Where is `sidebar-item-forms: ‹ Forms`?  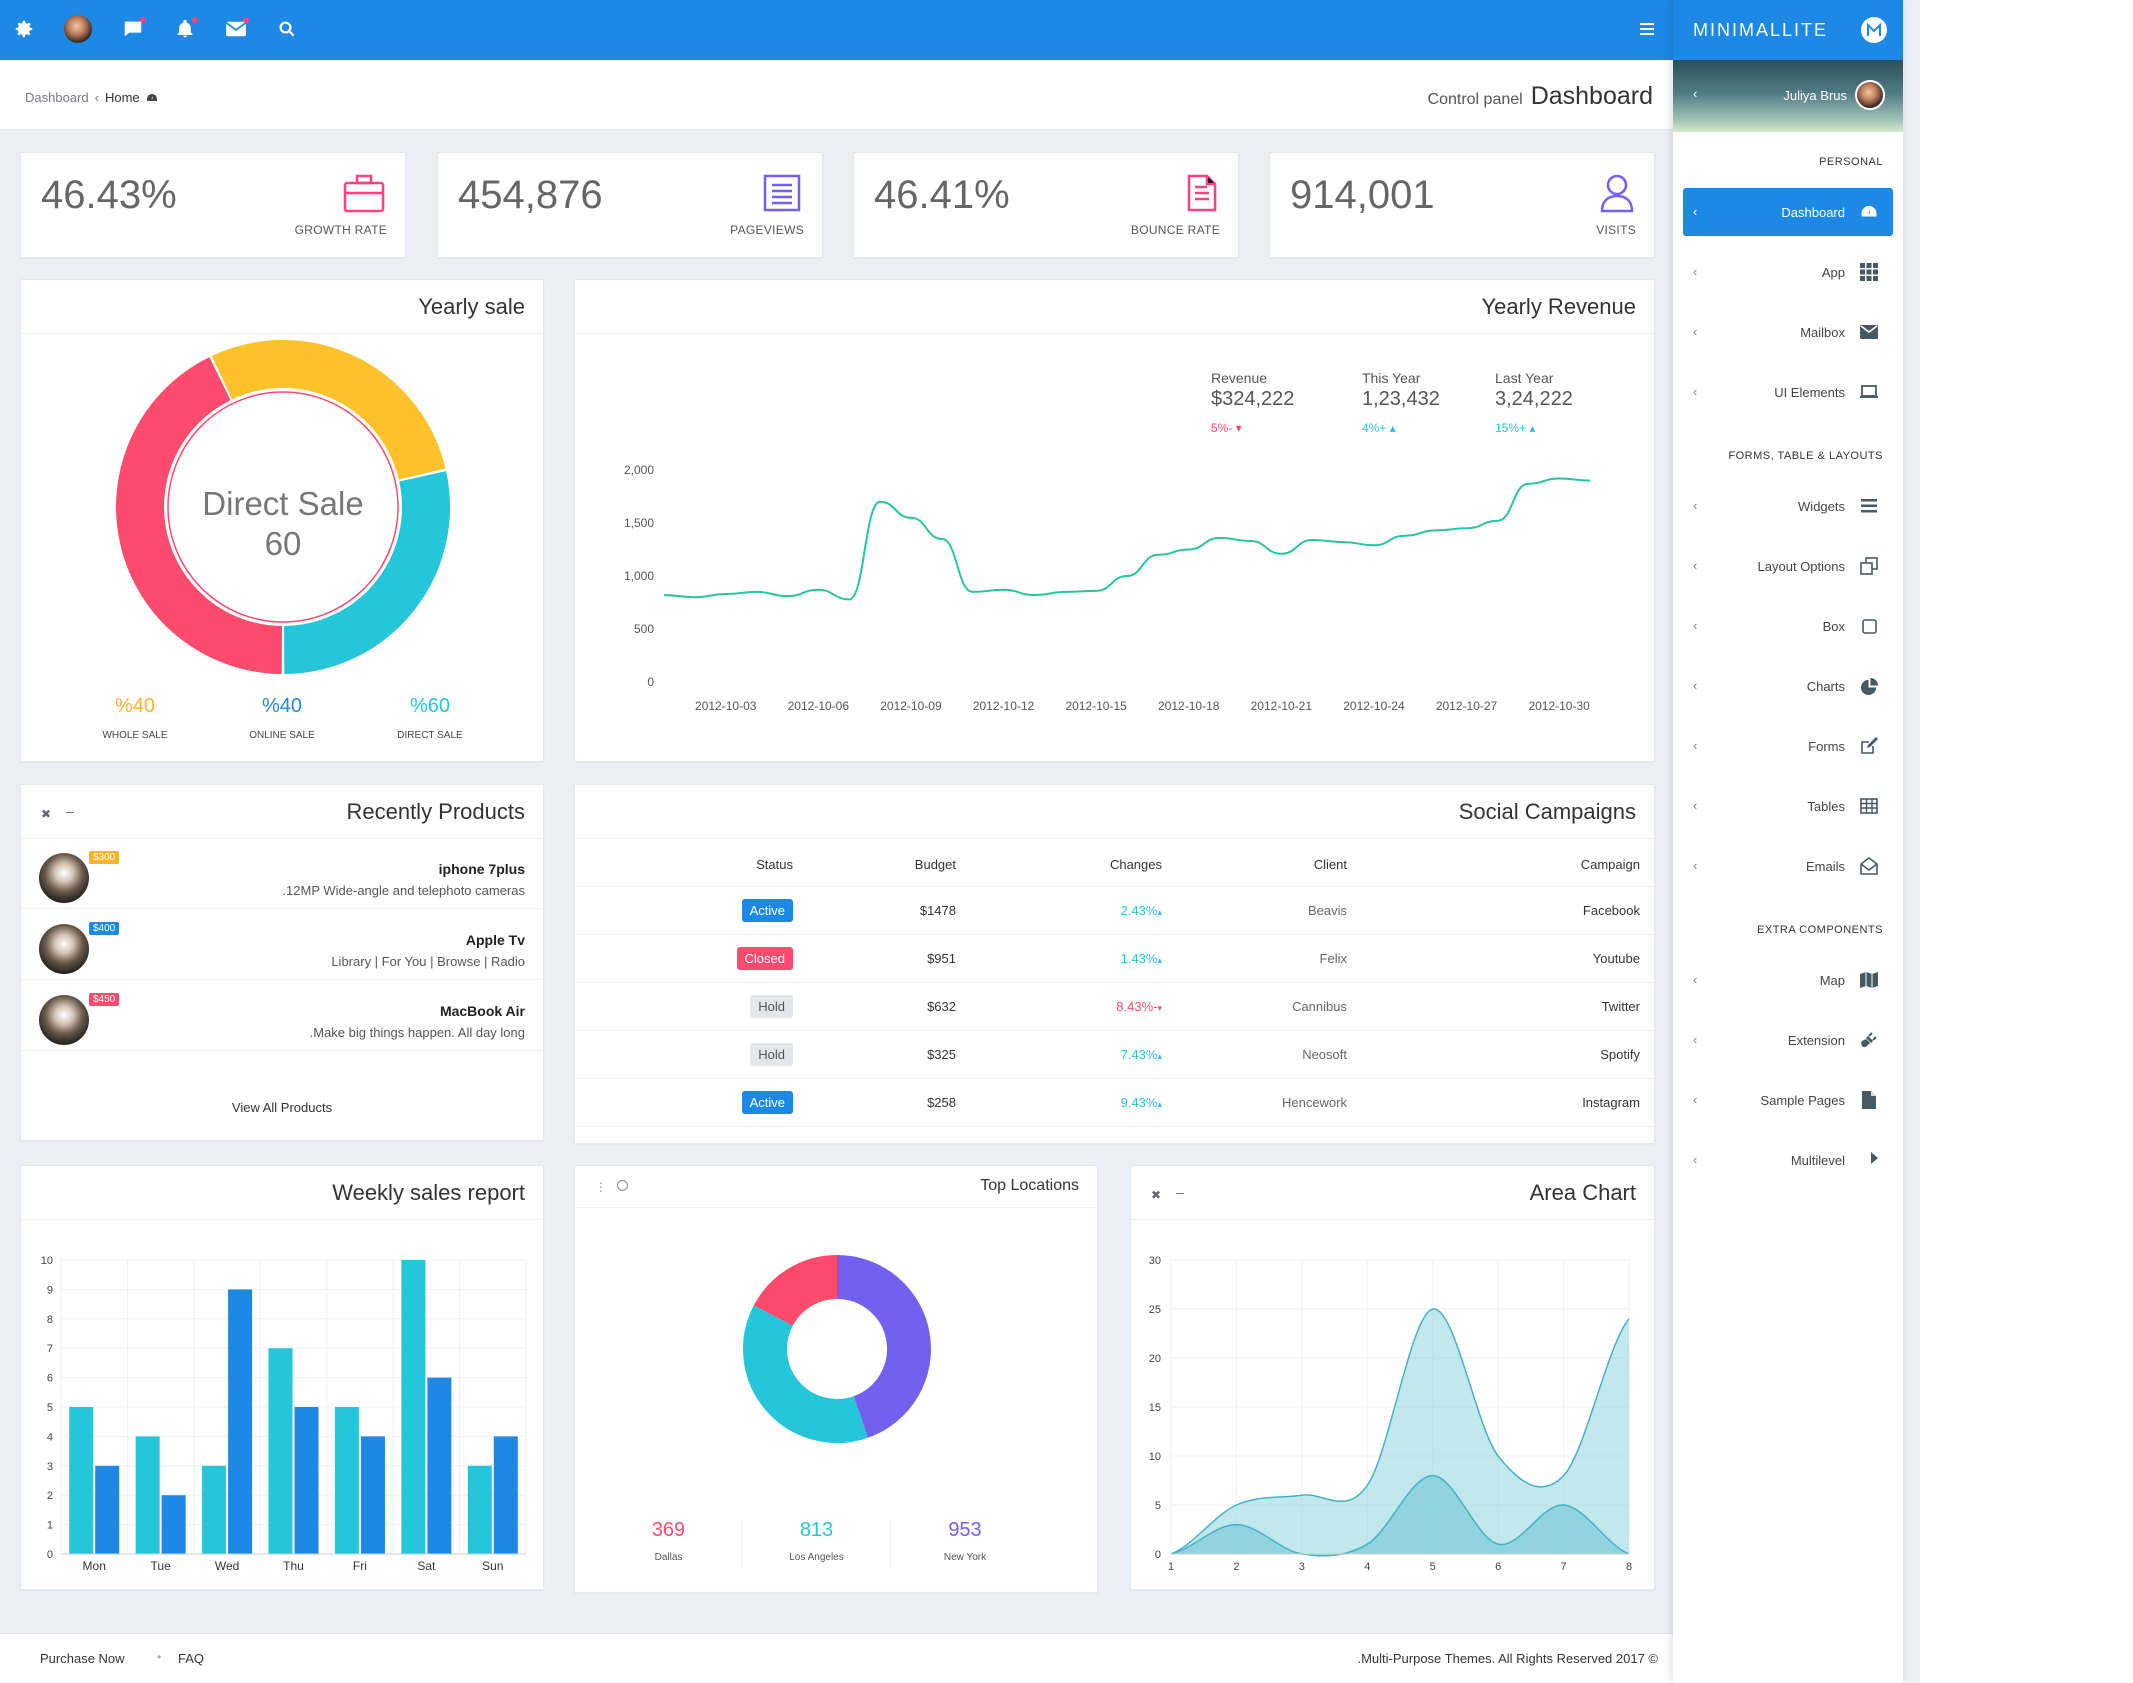
sidebar-item-forms: ‹ Forms is located at coordinates (1788, 746).